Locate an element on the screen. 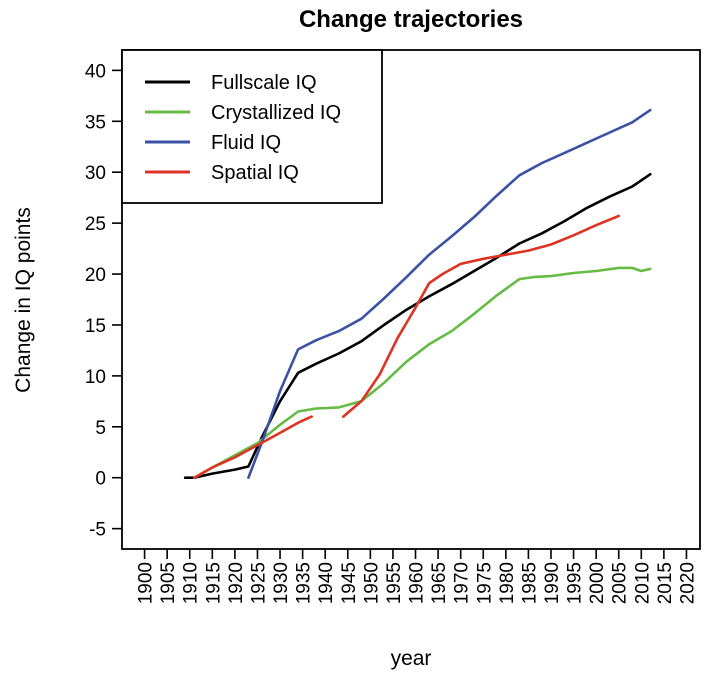 The height and width of the screenshot is (680, 720). y-tick-label: -5 is located at coordinates (97, 530).